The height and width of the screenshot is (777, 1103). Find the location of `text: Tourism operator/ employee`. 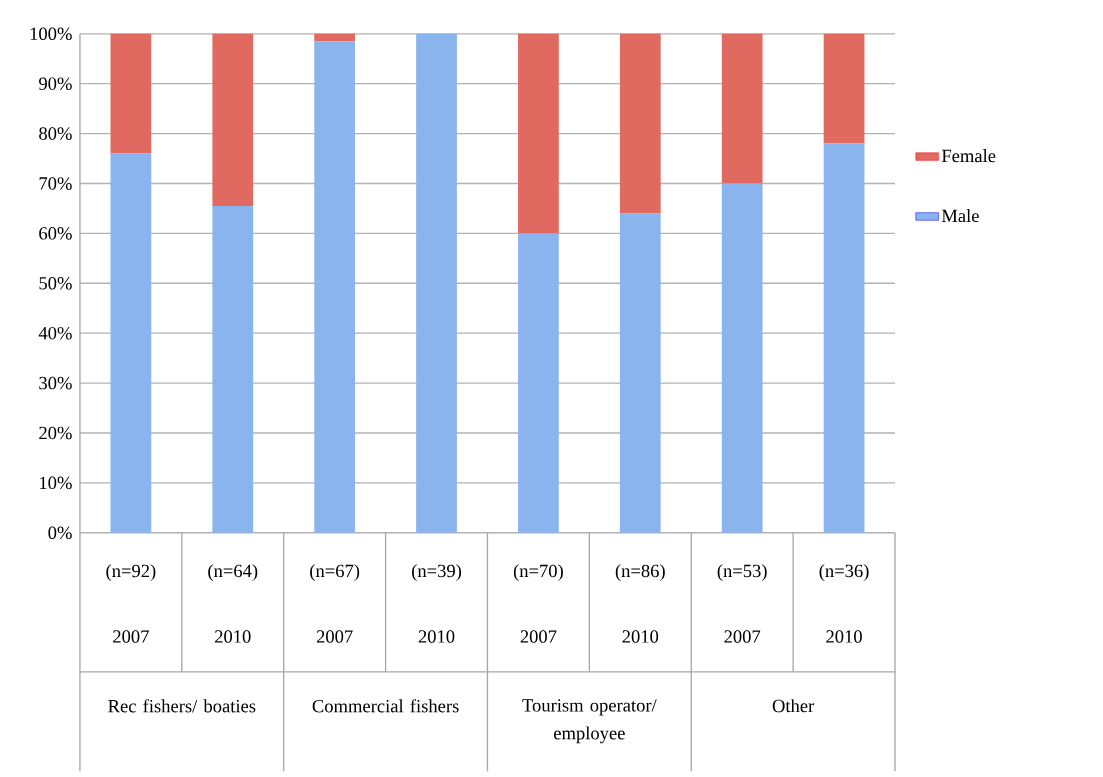

text: Tourism operator/ employee is located at coordinates (589, 721).